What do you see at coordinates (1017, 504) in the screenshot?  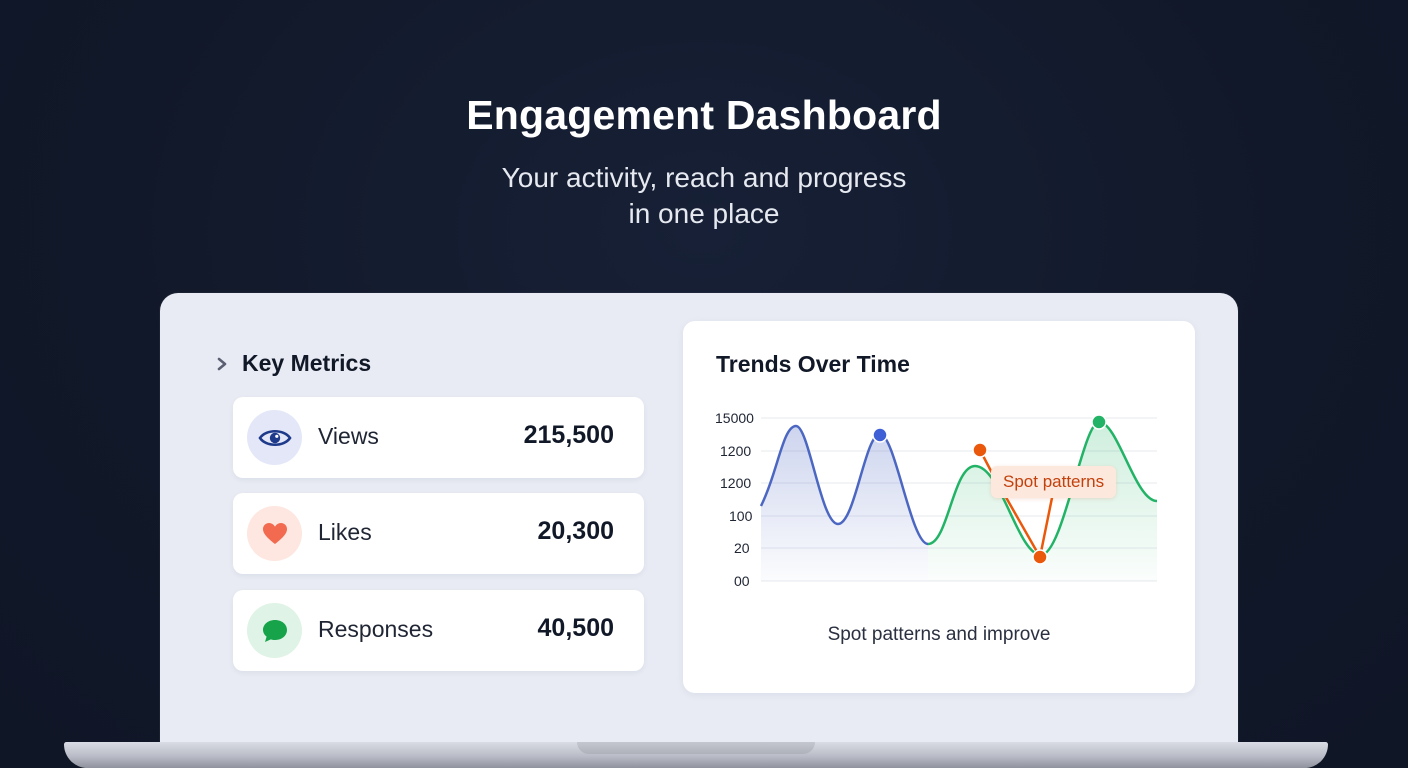 I see `series-orange-line` at bounding box center [1017, 504].